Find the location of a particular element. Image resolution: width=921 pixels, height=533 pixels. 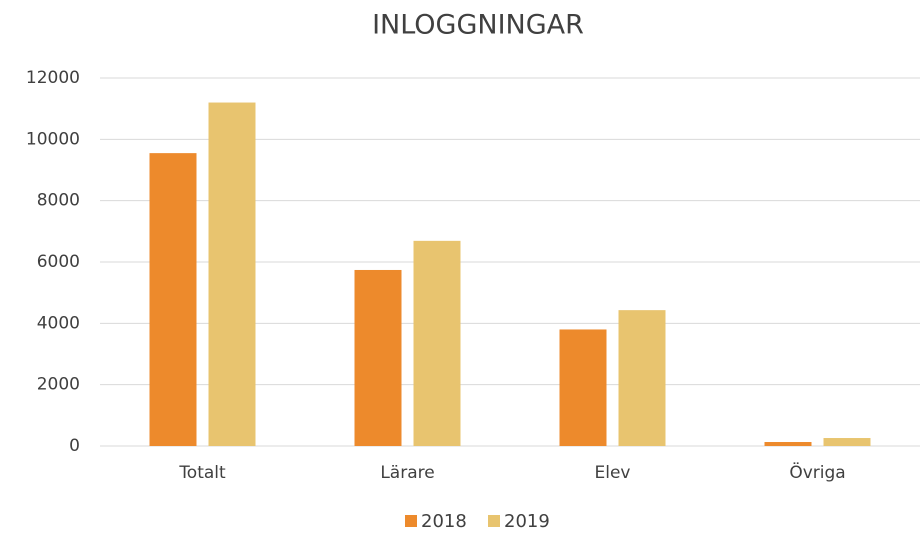

y-tick-label: 8000 is located at coordinates (58, 201).